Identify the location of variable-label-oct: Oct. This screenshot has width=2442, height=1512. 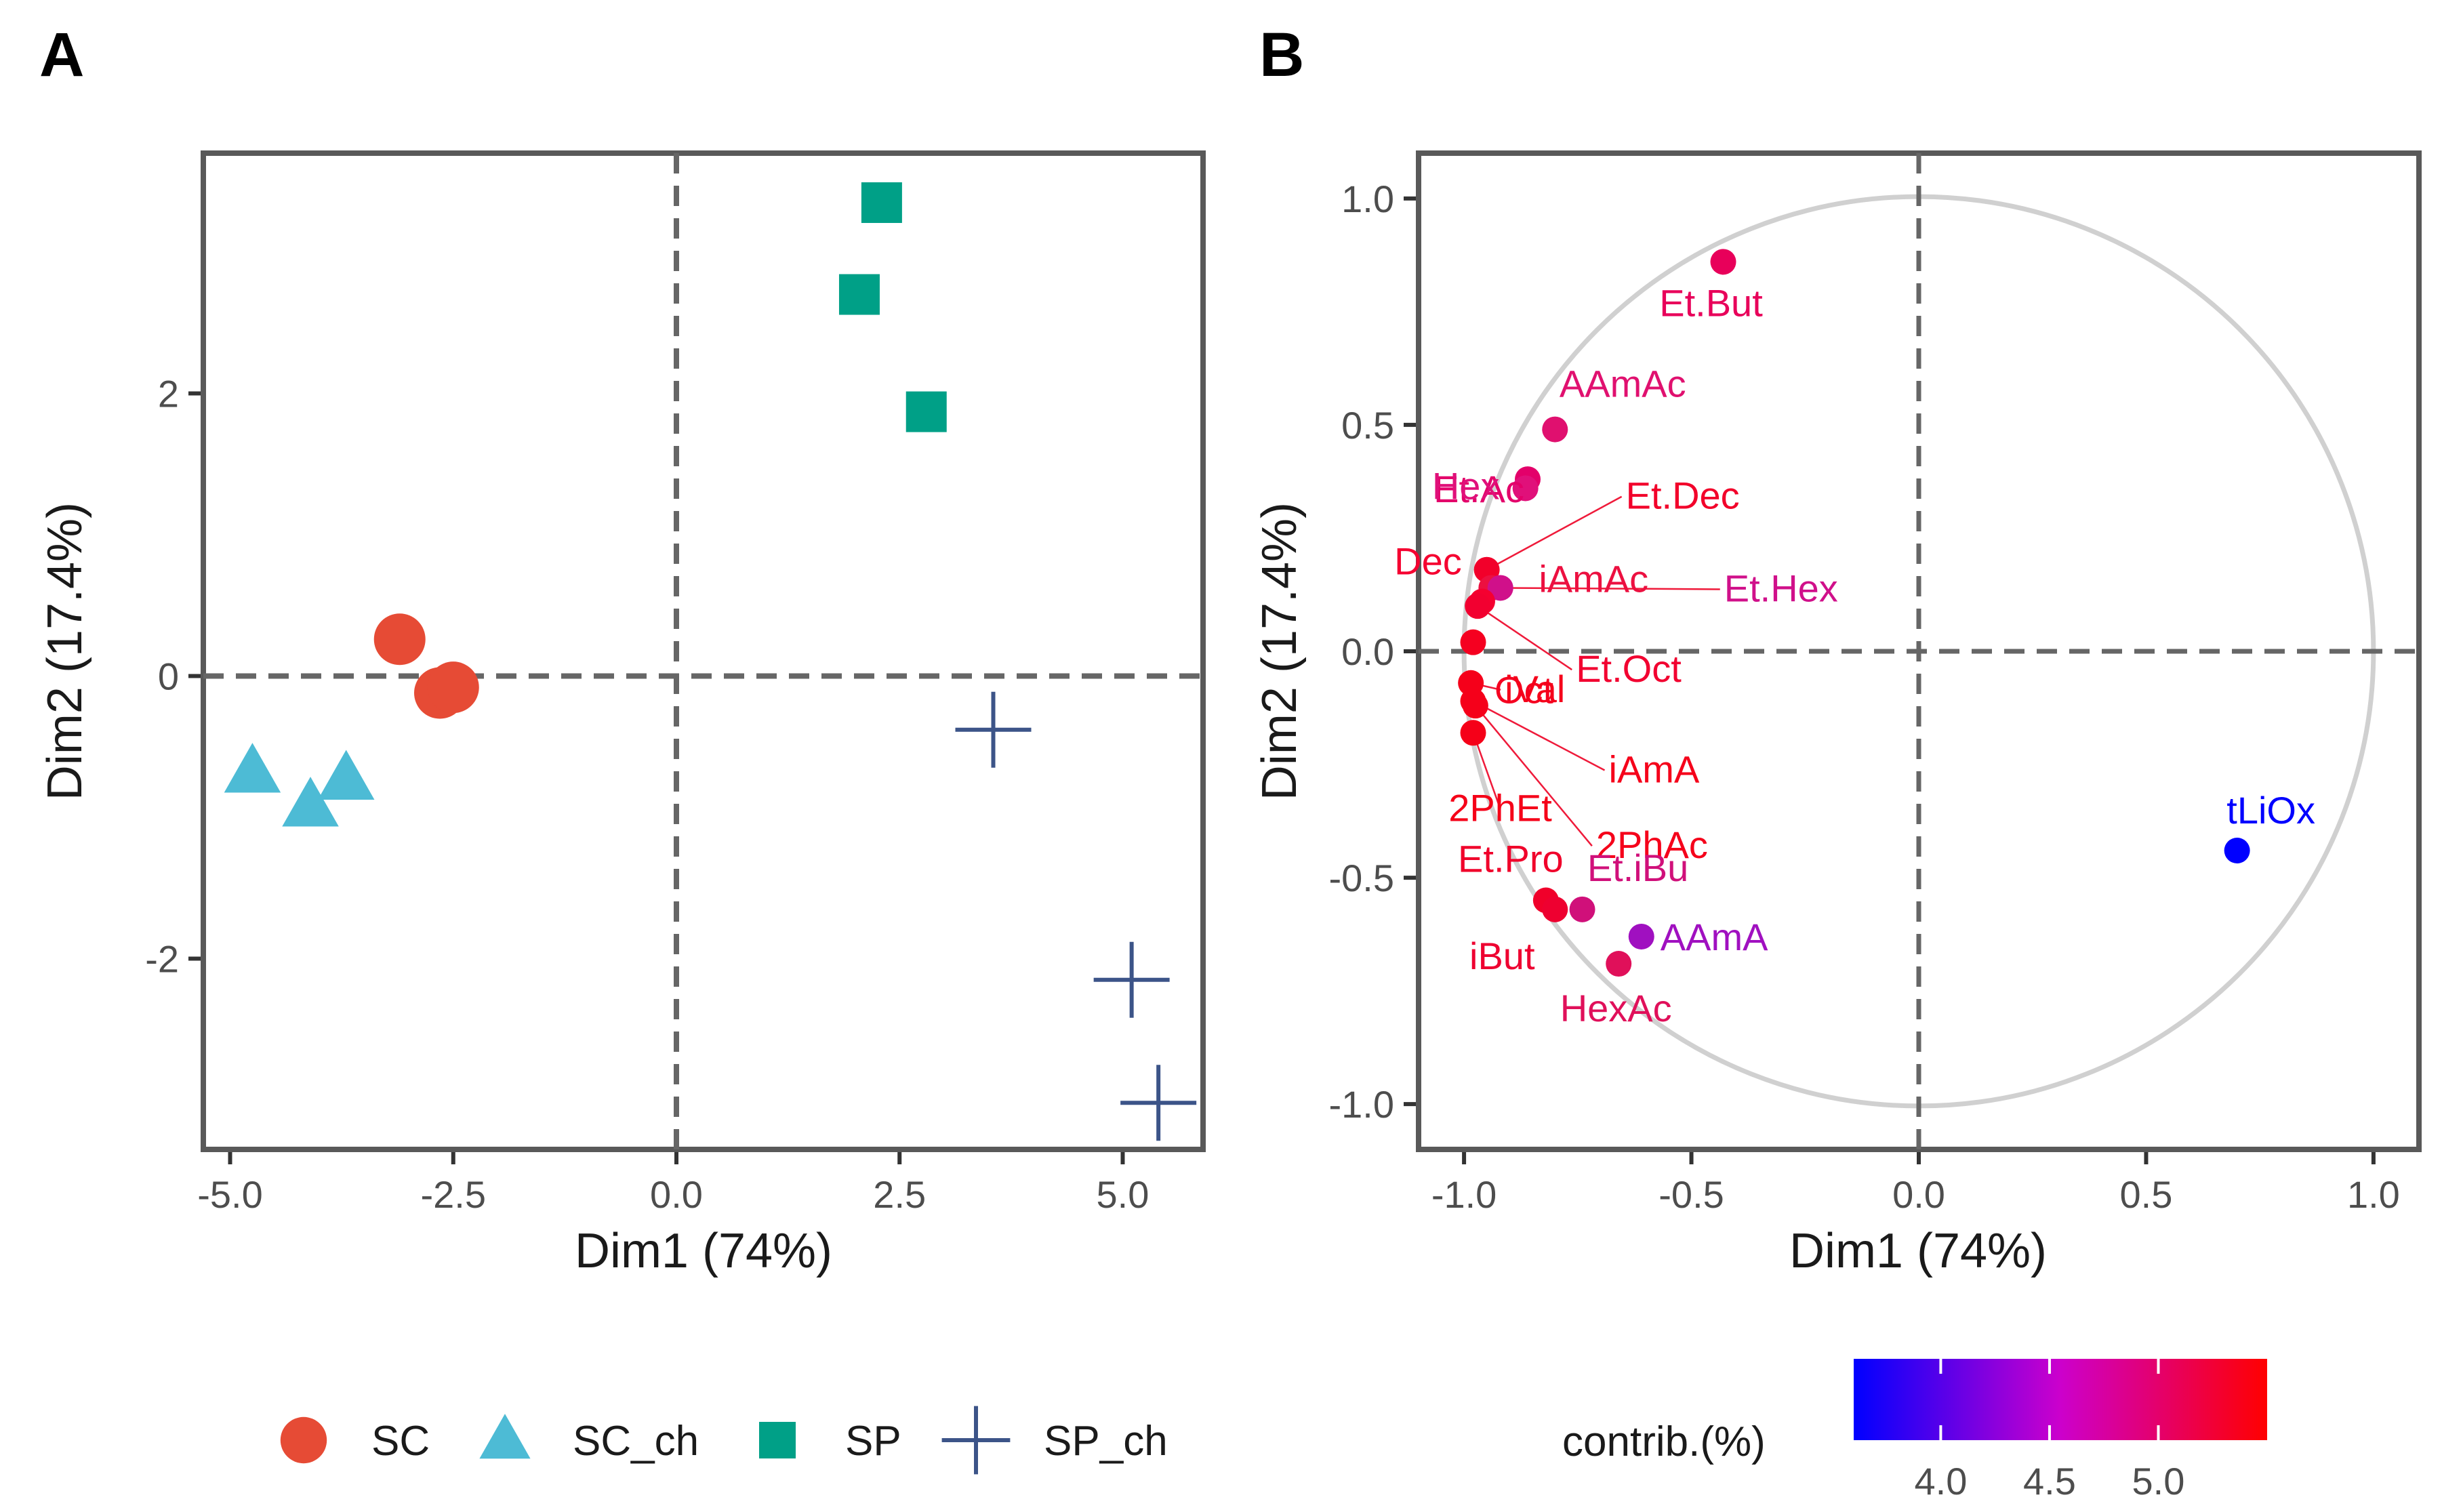
(1524, 690).